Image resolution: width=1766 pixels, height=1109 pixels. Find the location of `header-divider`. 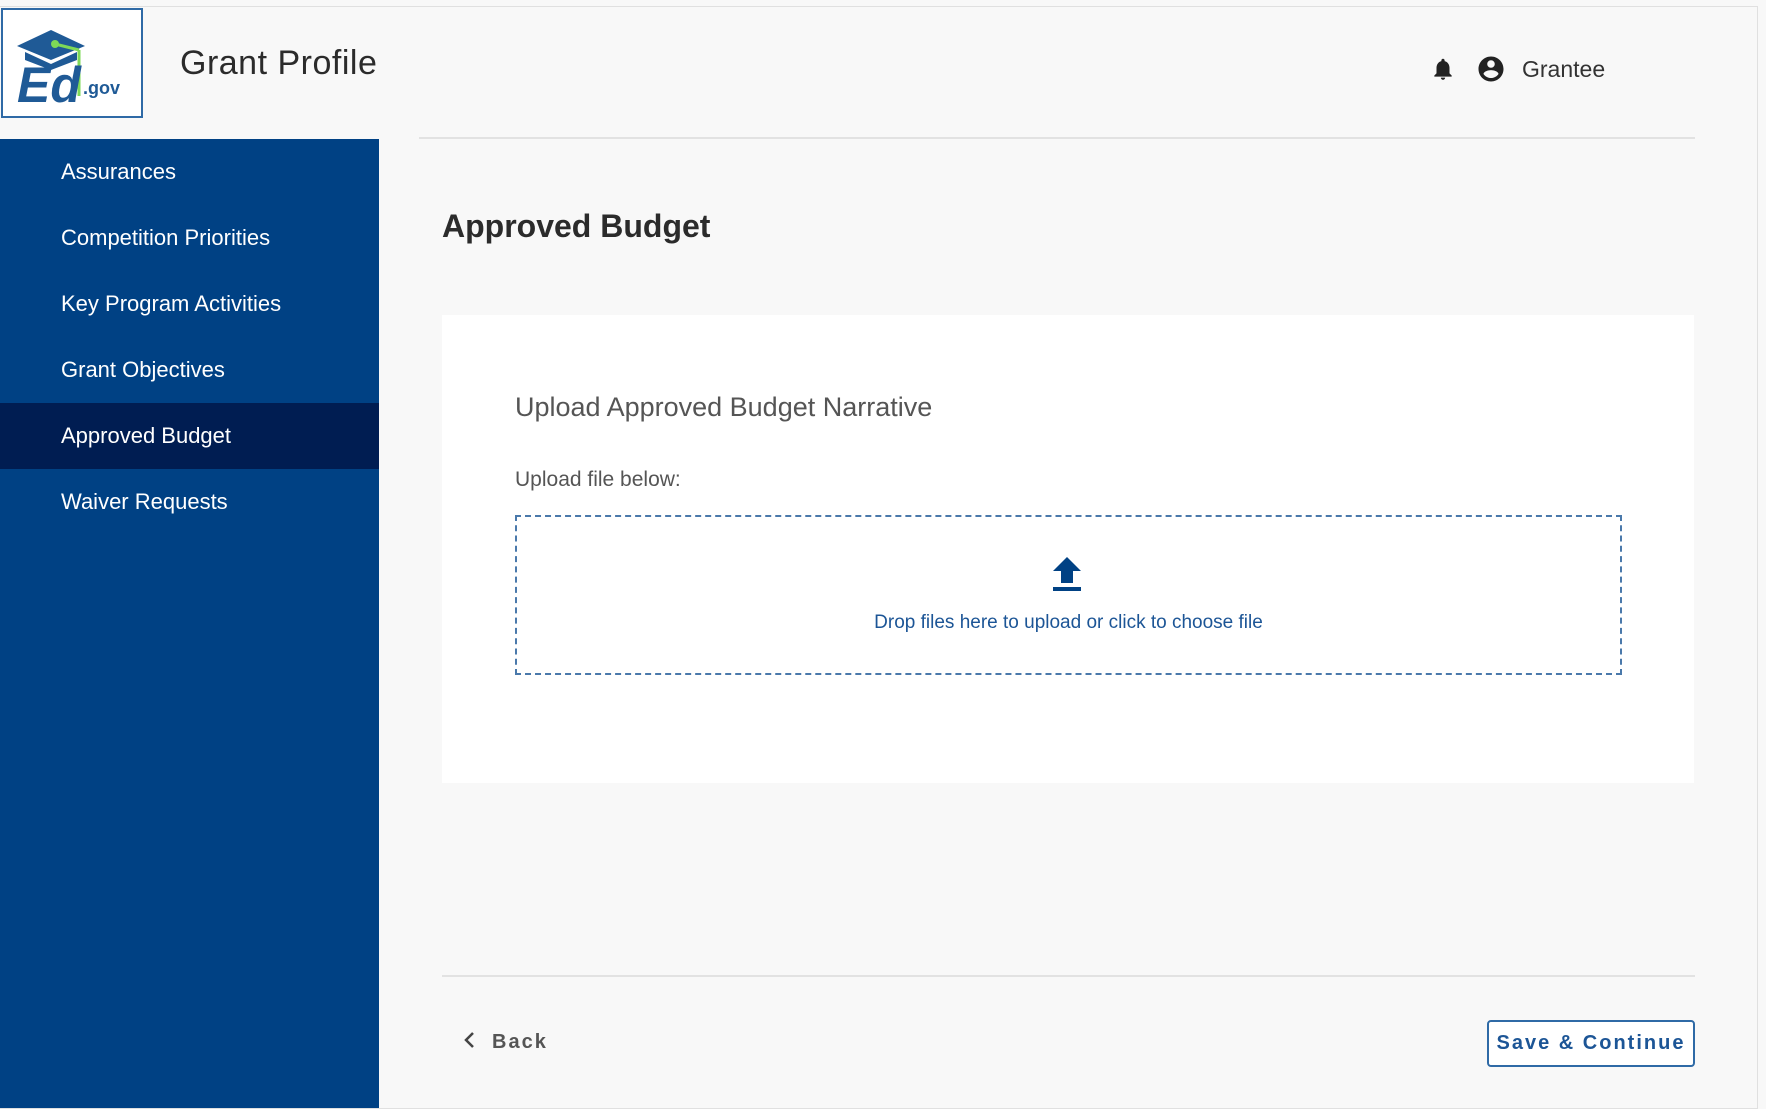

header-divider is located at coordinates (1057, 138).